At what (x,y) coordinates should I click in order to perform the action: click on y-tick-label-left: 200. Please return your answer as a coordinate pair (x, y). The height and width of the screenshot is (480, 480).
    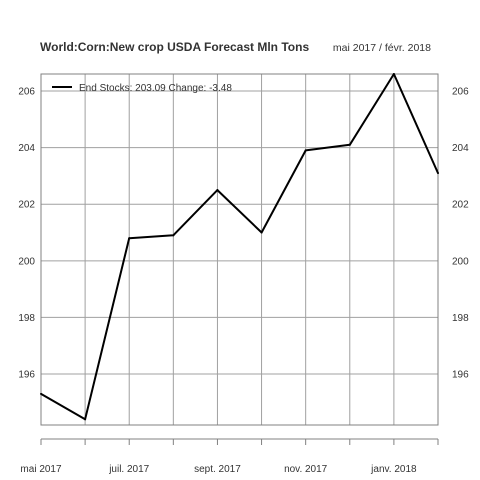
    Looking at the image, I should click on (26, 261).